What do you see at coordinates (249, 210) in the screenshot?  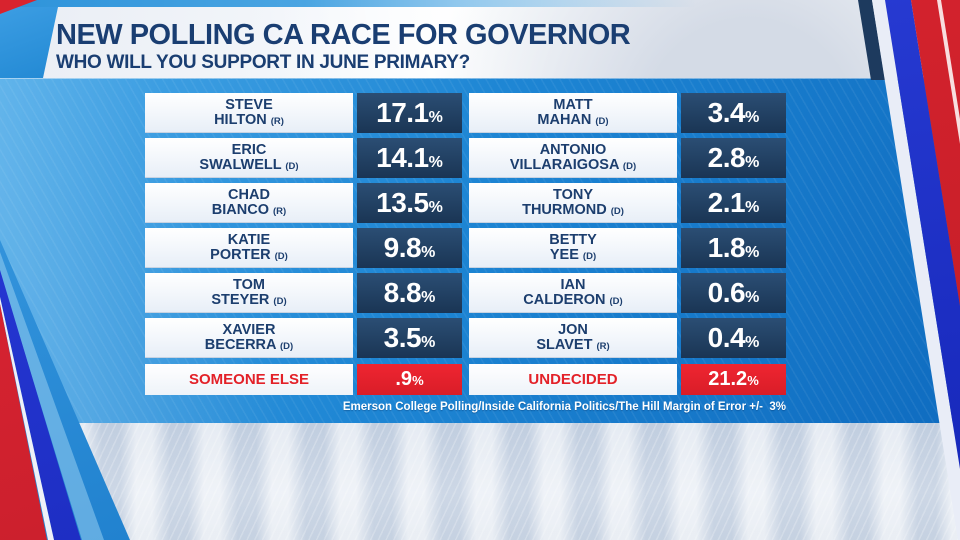 I see `candidate-last-name: BIANCO (R)` at bounding box center [249, 210].